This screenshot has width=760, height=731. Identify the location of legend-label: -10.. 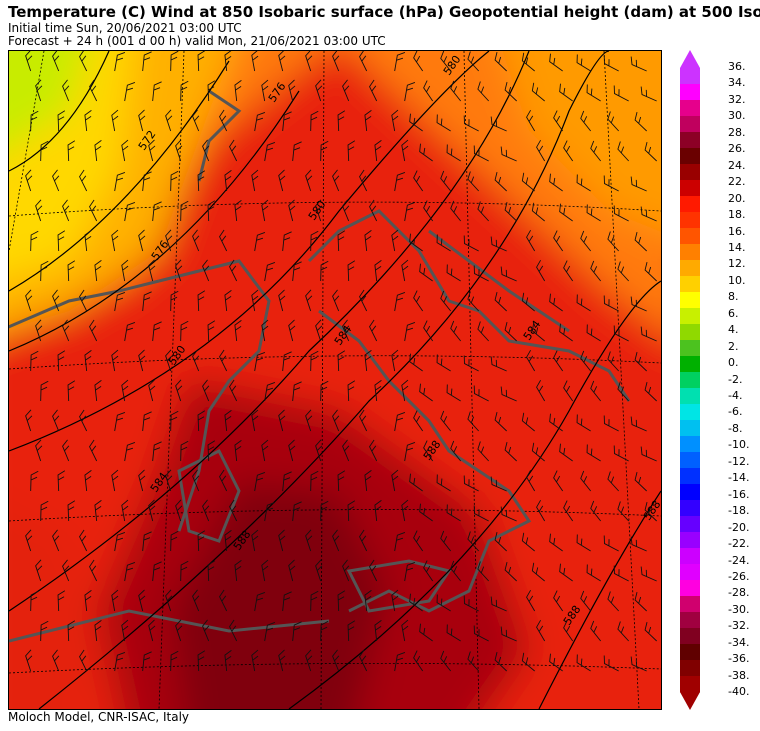
(739, 445).